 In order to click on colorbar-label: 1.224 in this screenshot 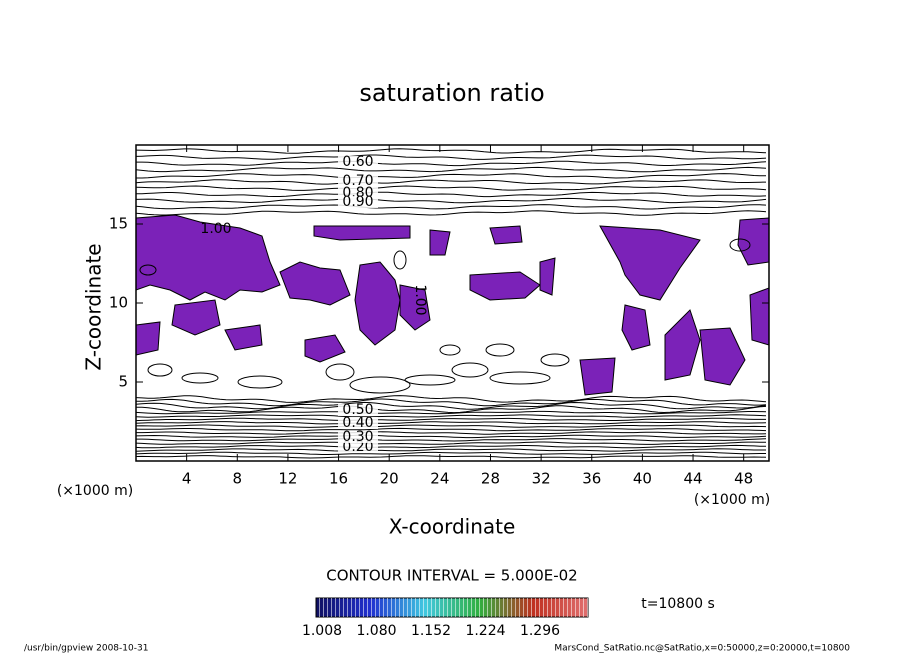, I will do `click(485, 631)`.